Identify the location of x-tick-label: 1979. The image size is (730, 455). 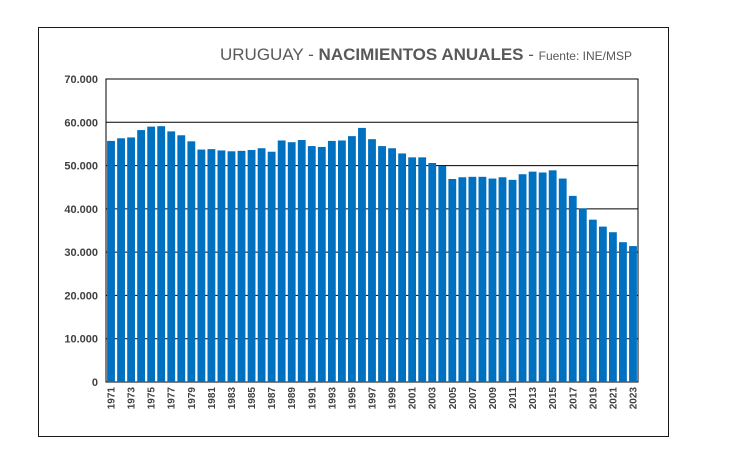
(192, 398).